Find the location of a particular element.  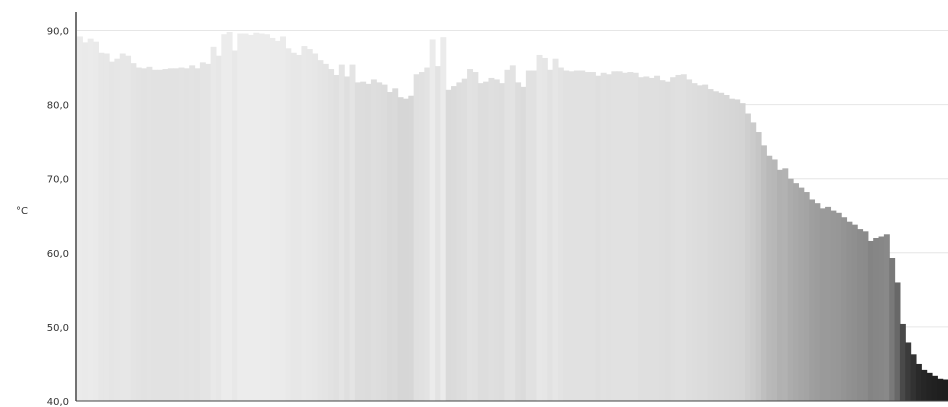

y-tick-label: 60,0 is located at coordinates (58, 254).